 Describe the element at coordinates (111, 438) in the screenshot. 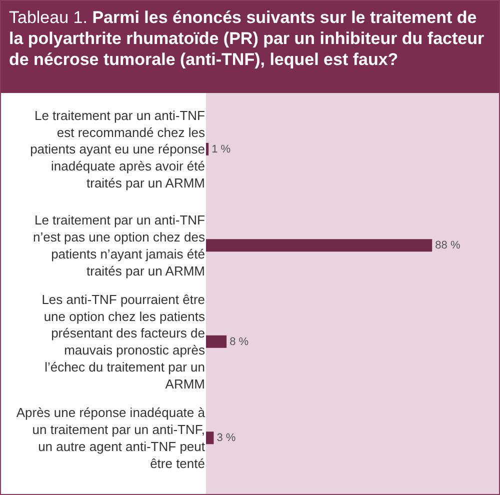

I see `y-tick-label: Après une réponse inadéquate à un traitement par un anti-TNF, un autre agent anti-TNF peut être tenté` at that location.